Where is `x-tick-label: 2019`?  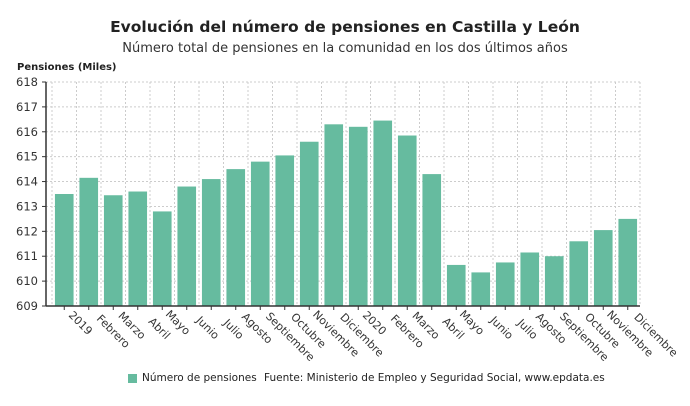 x-tick-label: 2019 is located at coordinates (80, 323).